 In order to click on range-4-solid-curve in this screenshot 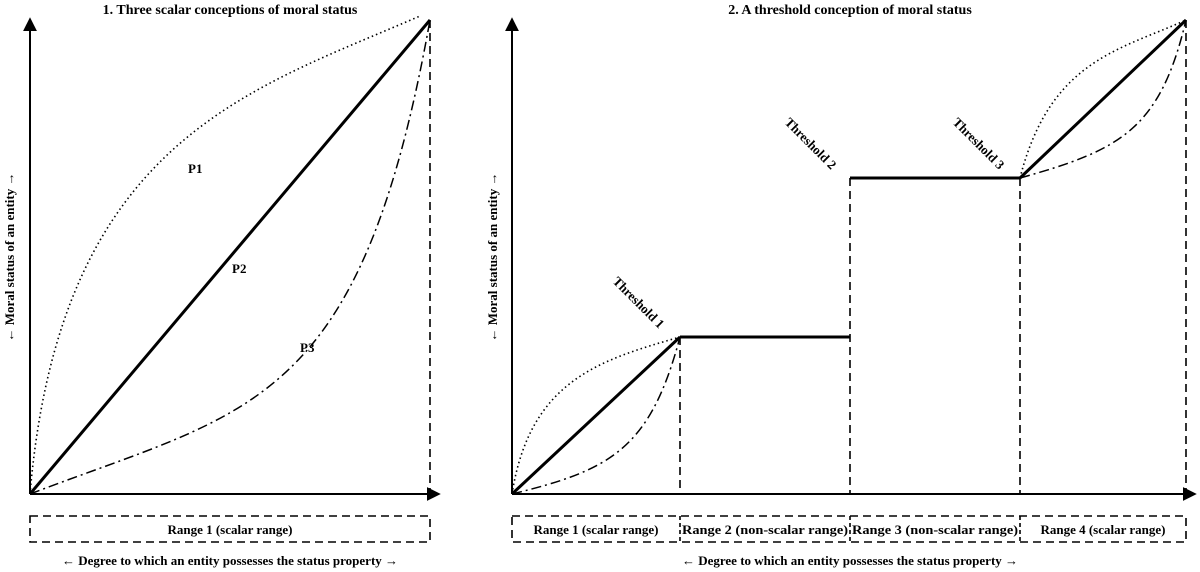, I will do `click(1103, 99)`.